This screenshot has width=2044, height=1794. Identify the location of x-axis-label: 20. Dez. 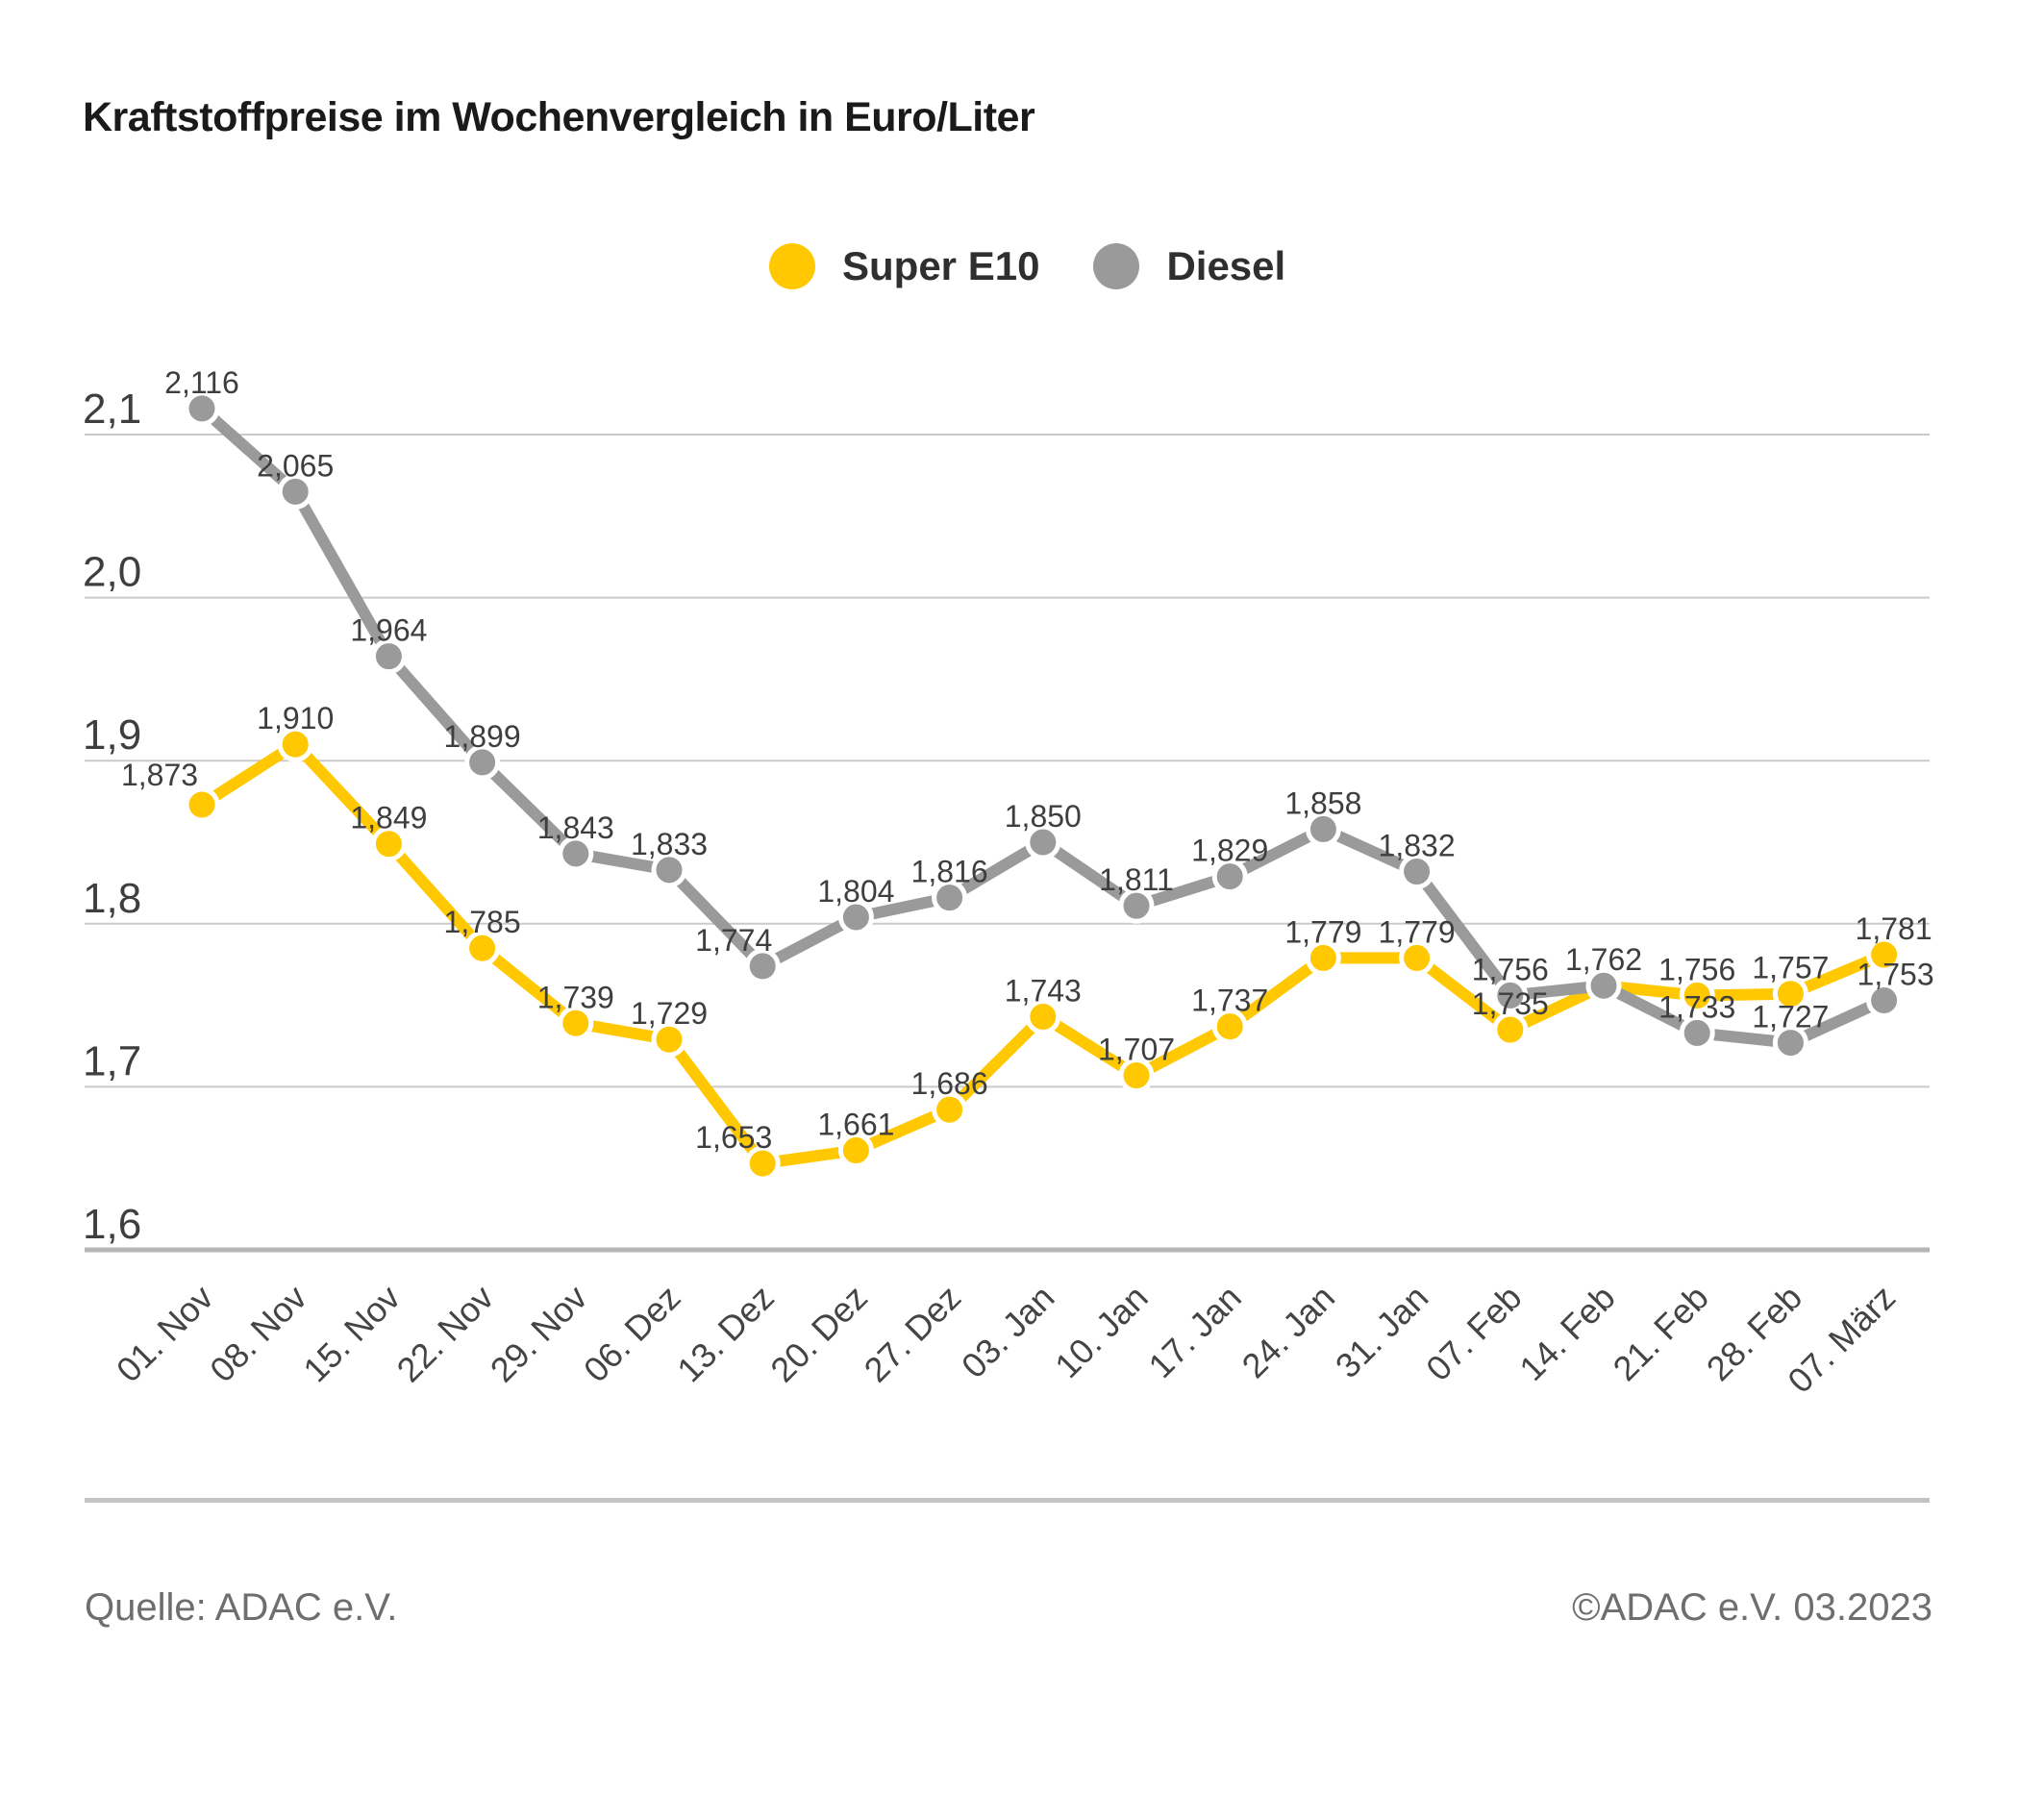
(818, 1334).